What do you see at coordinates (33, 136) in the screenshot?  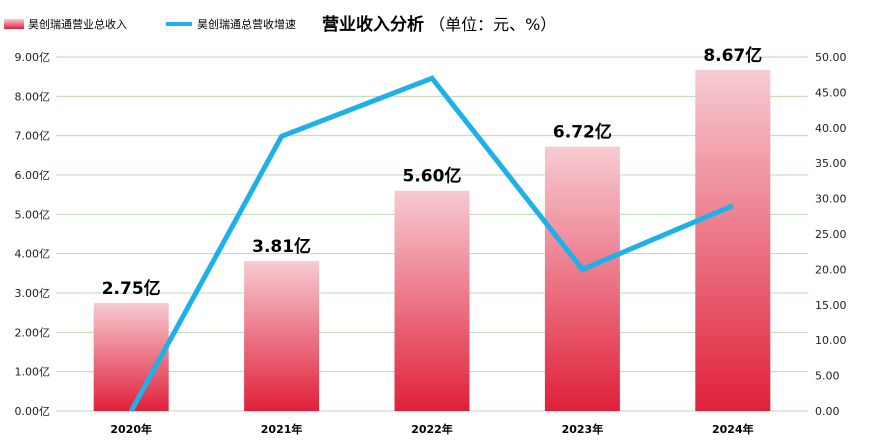 I see `y-left-tick-label: 7.00亿` at bounding box center [33, 136].